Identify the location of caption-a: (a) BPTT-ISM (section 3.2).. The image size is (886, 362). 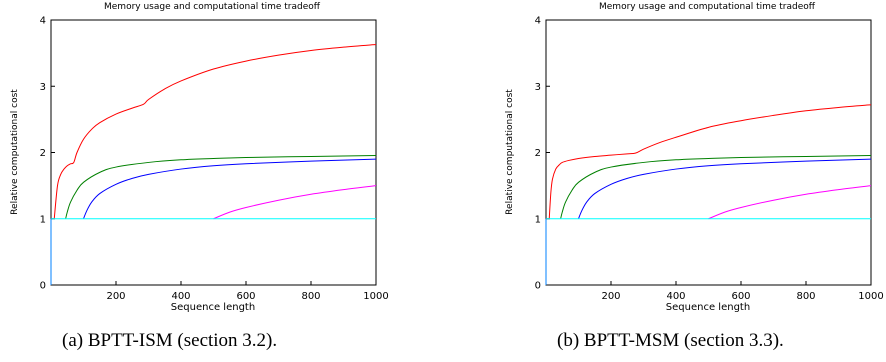
(170, 340).